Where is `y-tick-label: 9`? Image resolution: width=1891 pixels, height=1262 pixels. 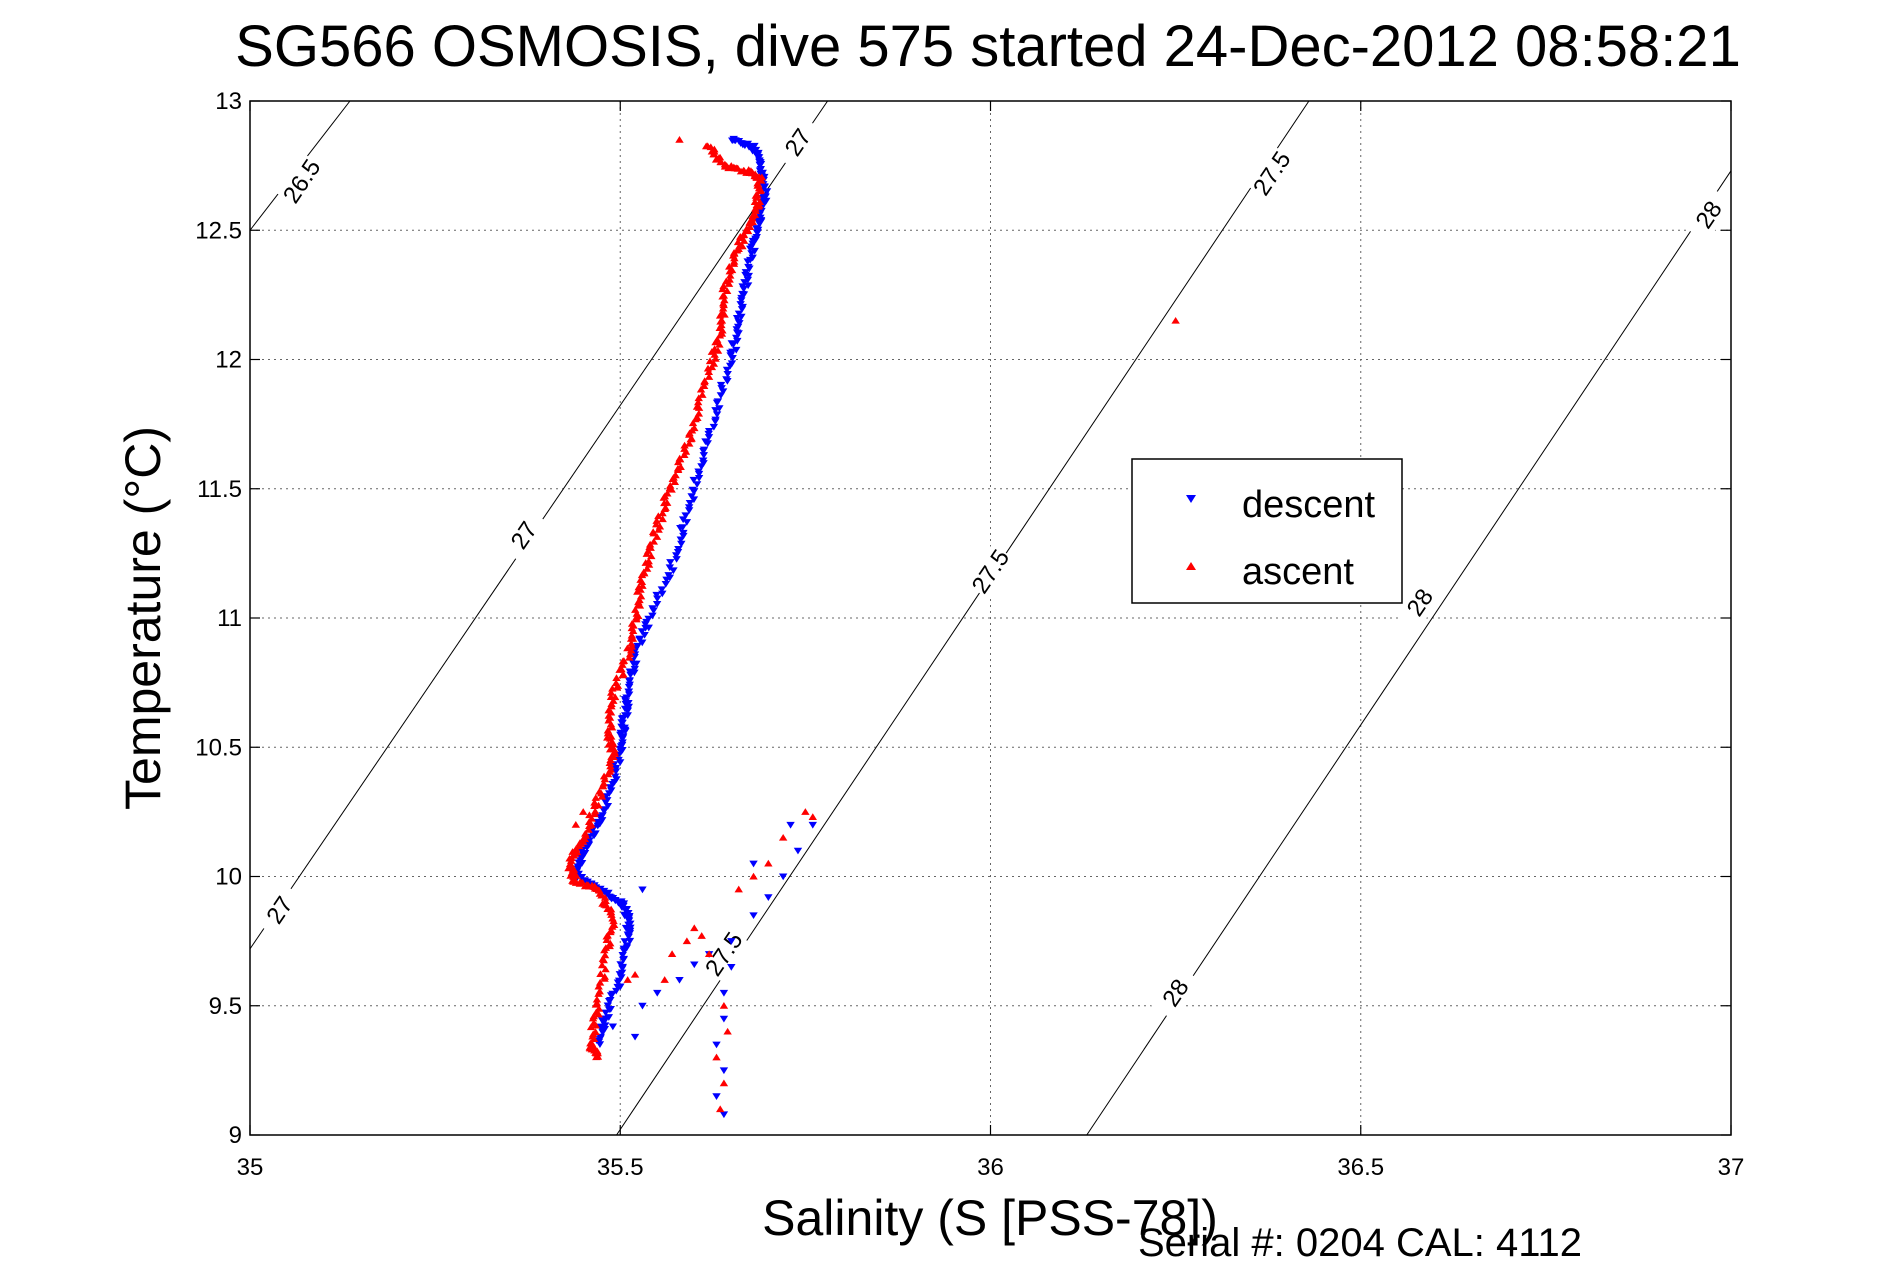 y-tick-label: 9 is located at coordinates (235, 1135).